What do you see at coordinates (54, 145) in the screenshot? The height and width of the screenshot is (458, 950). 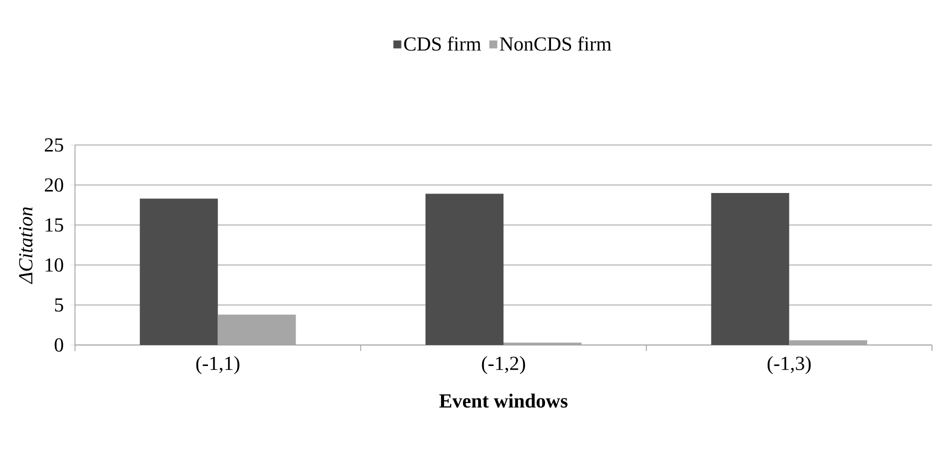 I see `y-tick-label: 25` at bounding box center [54, 145].